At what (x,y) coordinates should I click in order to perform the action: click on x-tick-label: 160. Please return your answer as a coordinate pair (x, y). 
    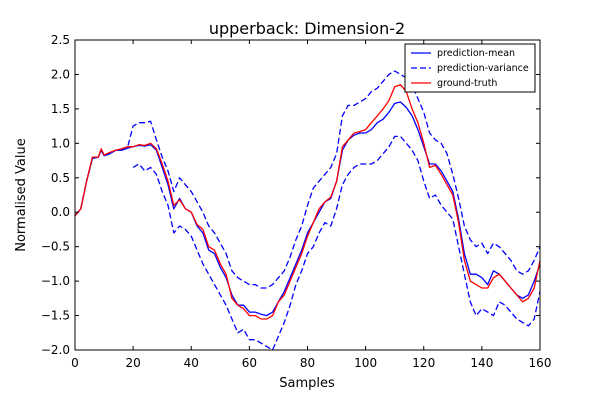
    Looking at the image, I should click on (540, 363).